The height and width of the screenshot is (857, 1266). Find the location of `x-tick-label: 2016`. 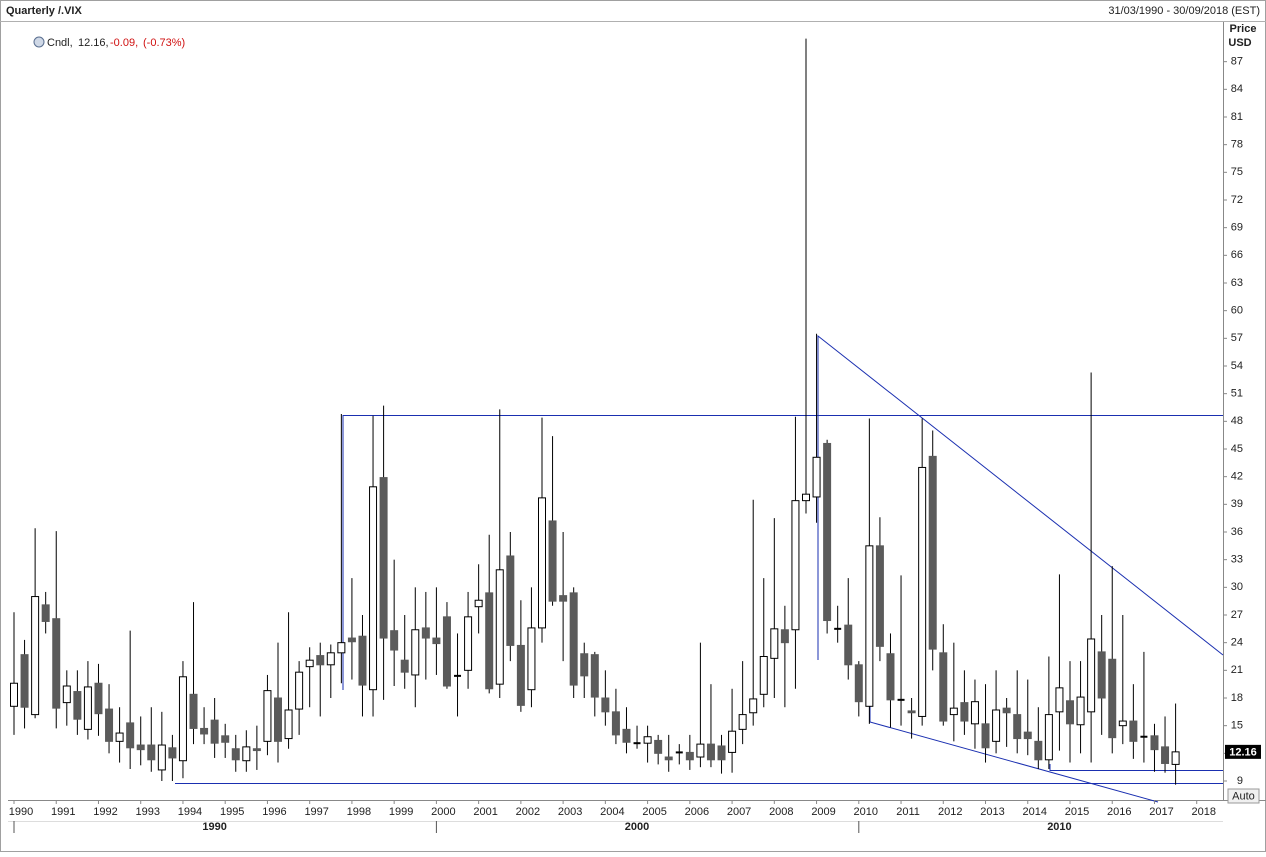

x-tick-label: 2016 is located at coordinates (1119, 812).